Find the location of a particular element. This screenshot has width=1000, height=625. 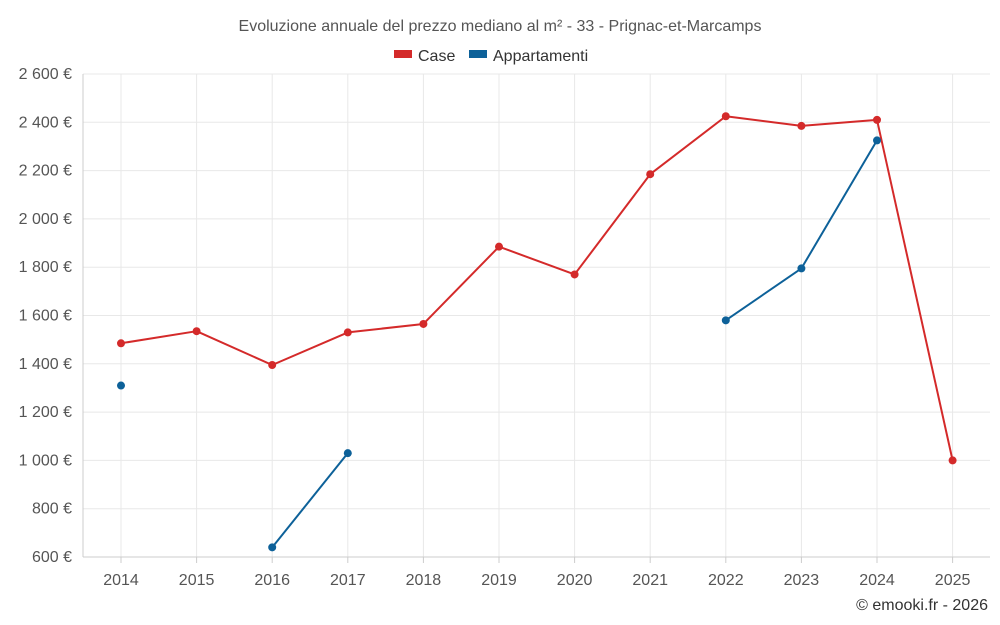

legend: Case Appartamenti is located at coordinates (491, 56).